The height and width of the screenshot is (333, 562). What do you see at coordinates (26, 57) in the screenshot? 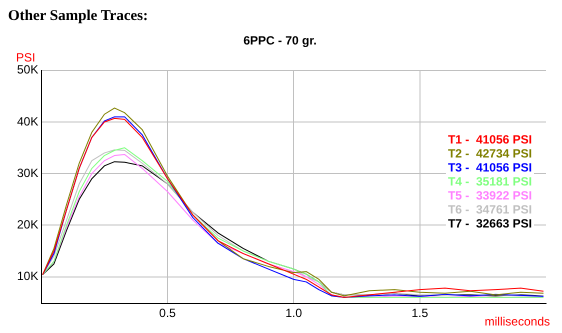
I see `y-axis-title: PSI` at bounding box center [26, 57].